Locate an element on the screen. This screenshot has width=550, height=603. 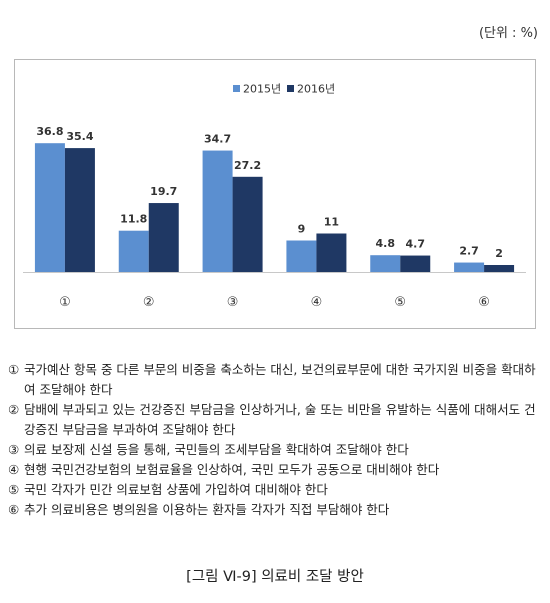
data-label: 4.7 is located at coordinates (416, 244).